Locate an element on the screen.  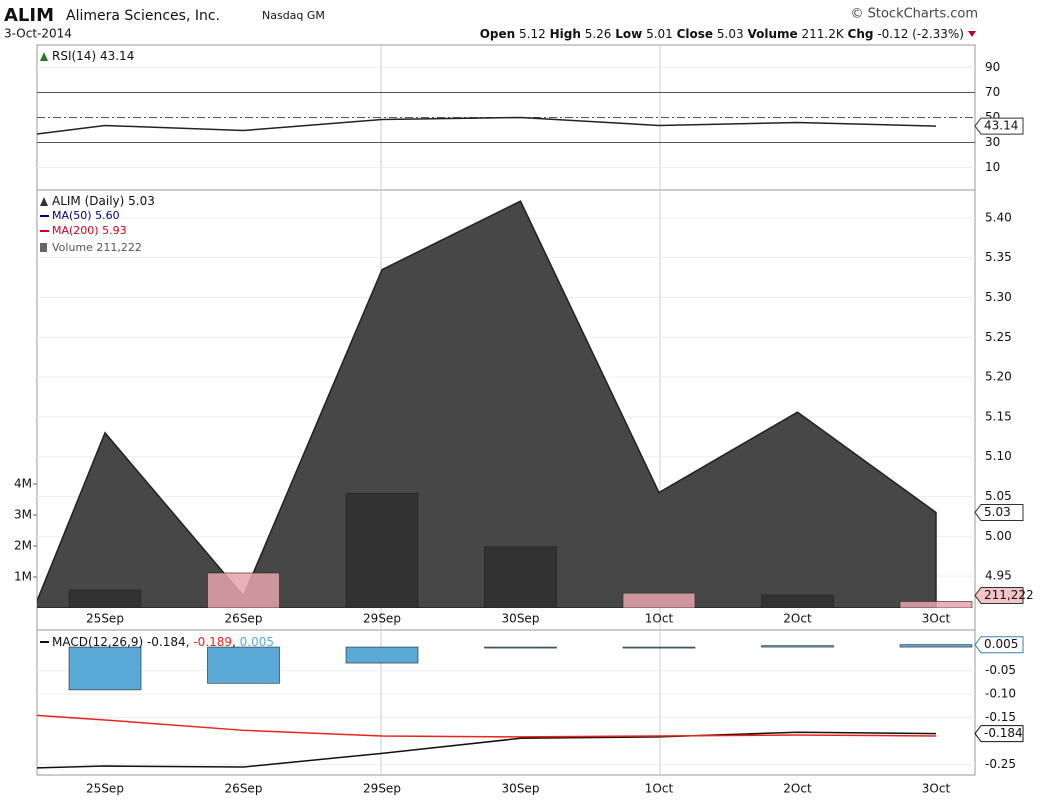
legend: ALIM (Daily) 5.03 is located at coordinates (103, 201).